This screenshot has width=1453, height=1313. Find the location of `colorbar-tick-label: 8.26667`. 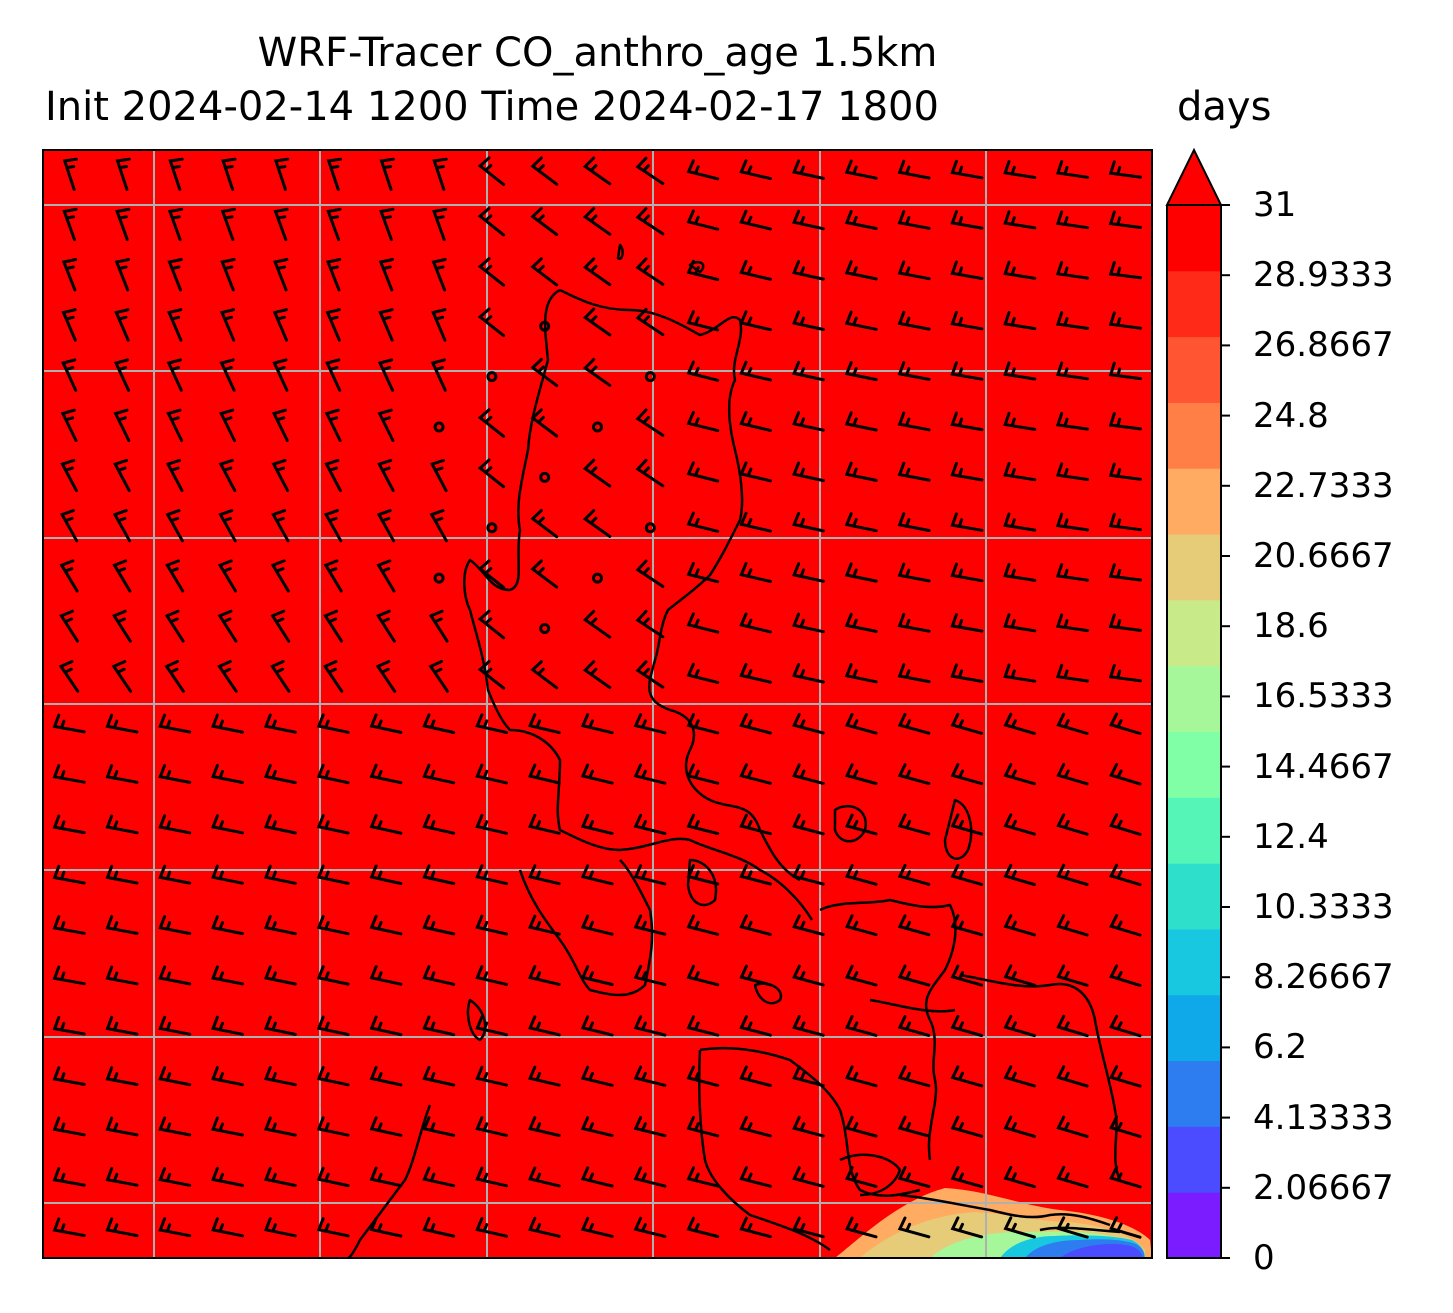

colorbar-tick-label: 8.26667 is located at coordinates (1323, 977).